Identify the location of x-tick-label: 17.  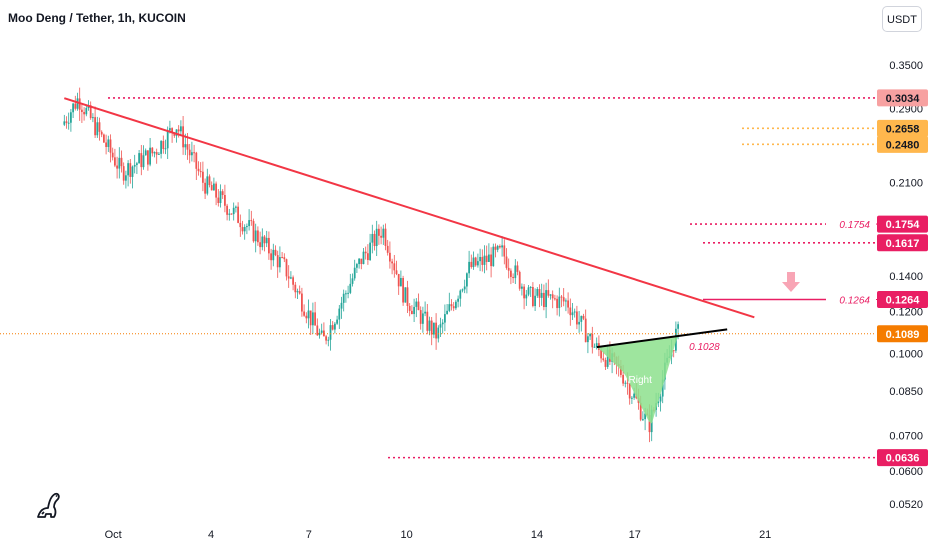
(635, 535).